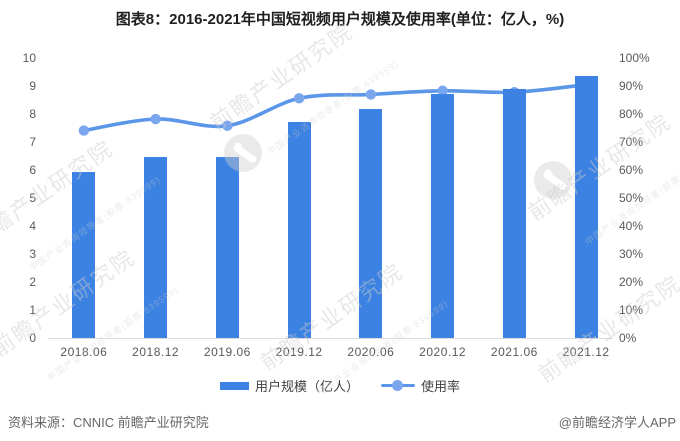 The width and height of the screenshot is (680, 441). Describe the element at coordinates (443, 352) in the screenshot. I see `x-axis-label: 2020.12` at that location.